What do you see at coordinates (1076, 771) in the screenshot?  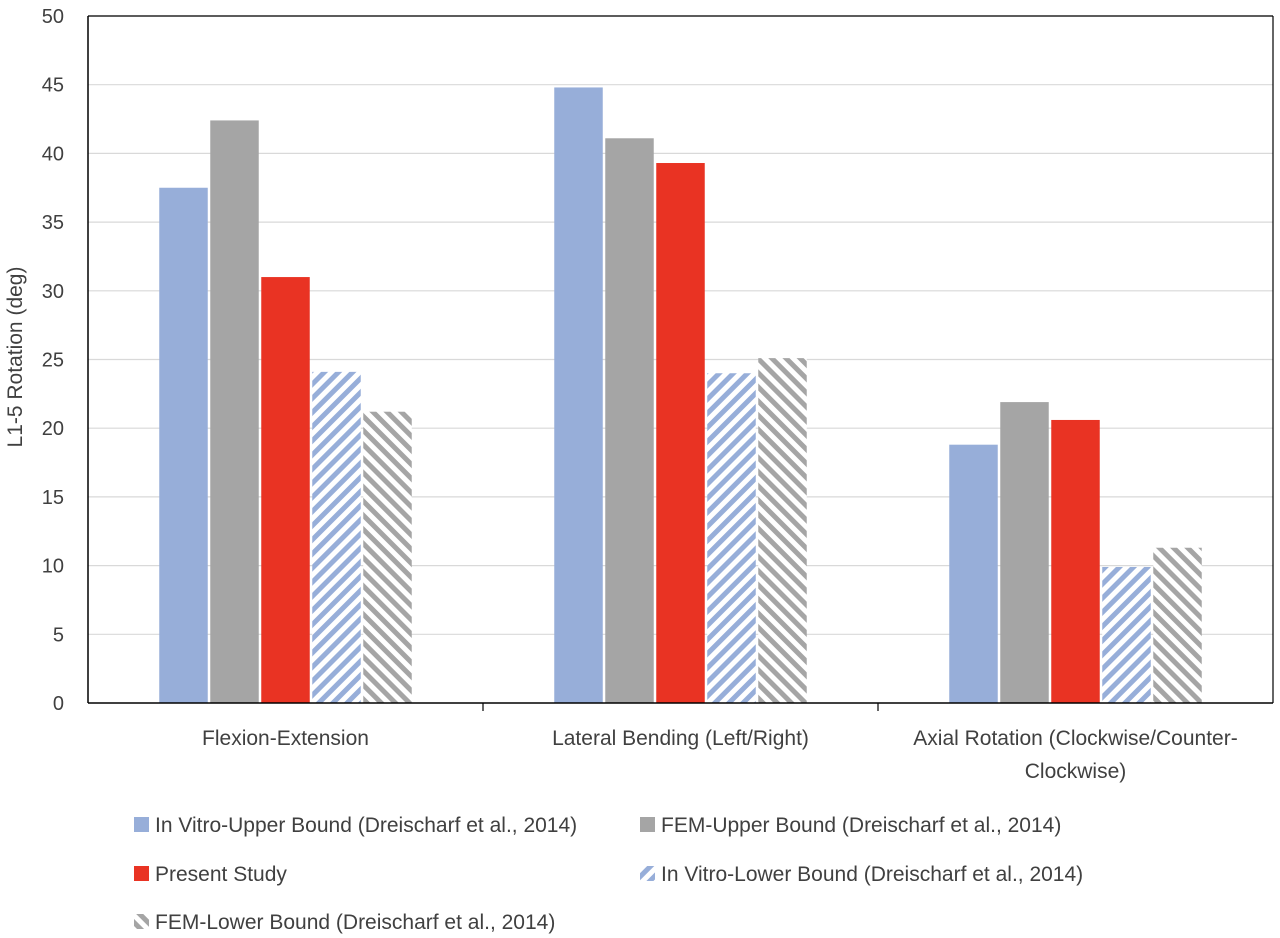 I see `x-category-label: Clockwise)` at bounding box center [1076, 771].